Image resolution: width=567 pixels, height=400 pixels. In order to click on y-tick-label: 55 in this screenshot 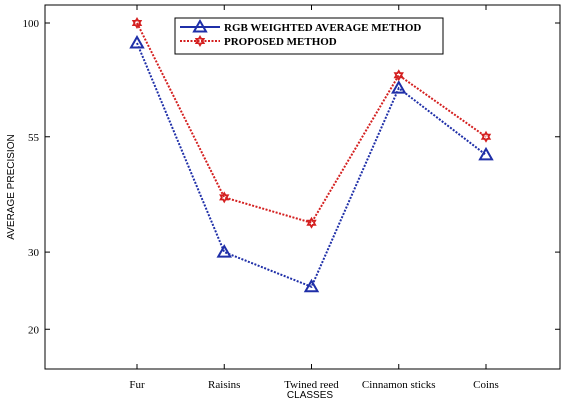, I will do `click(34, 138)`.